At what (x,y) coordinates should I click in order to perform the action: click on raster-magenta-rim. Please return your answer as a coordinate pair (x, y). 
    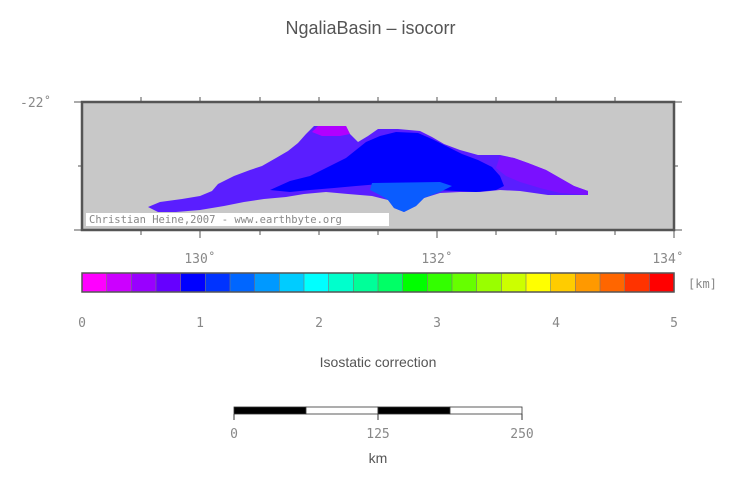
    Looking at the image, I should click on (331, 131).